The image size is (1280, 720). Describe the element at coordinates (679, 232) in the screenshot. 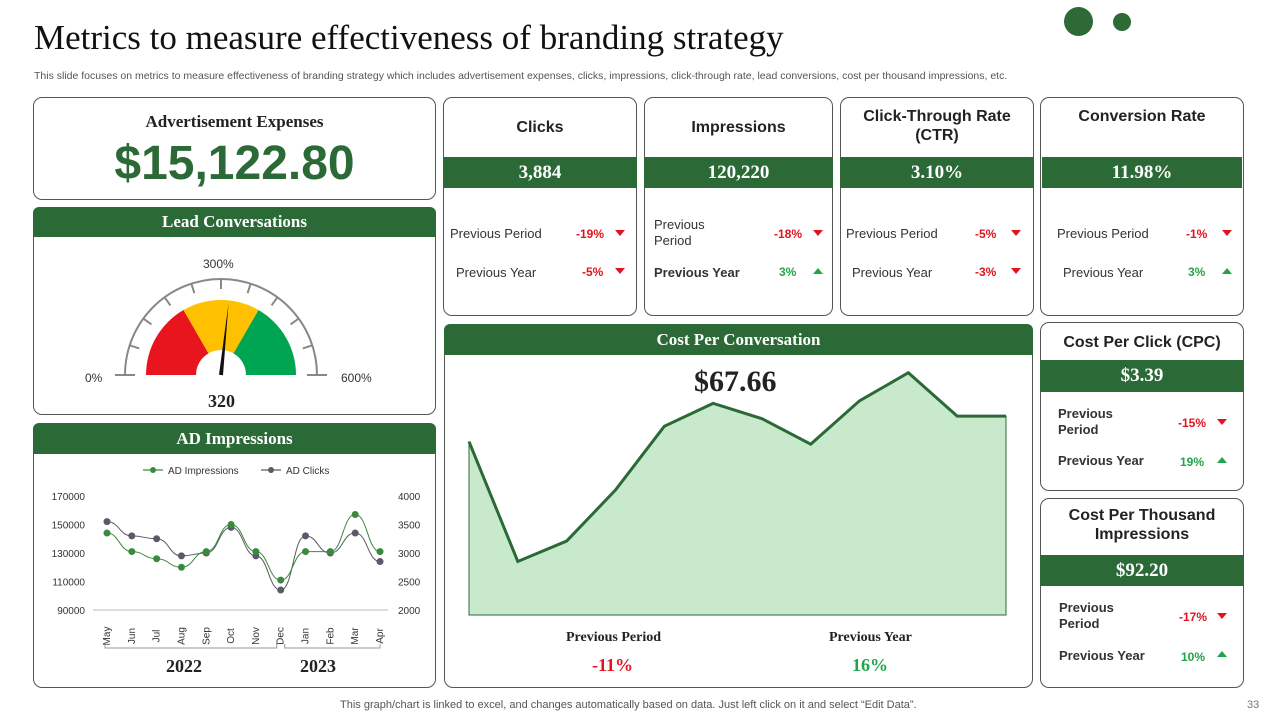

I see `impressions-prev-period-label: Previous Period` at that location.